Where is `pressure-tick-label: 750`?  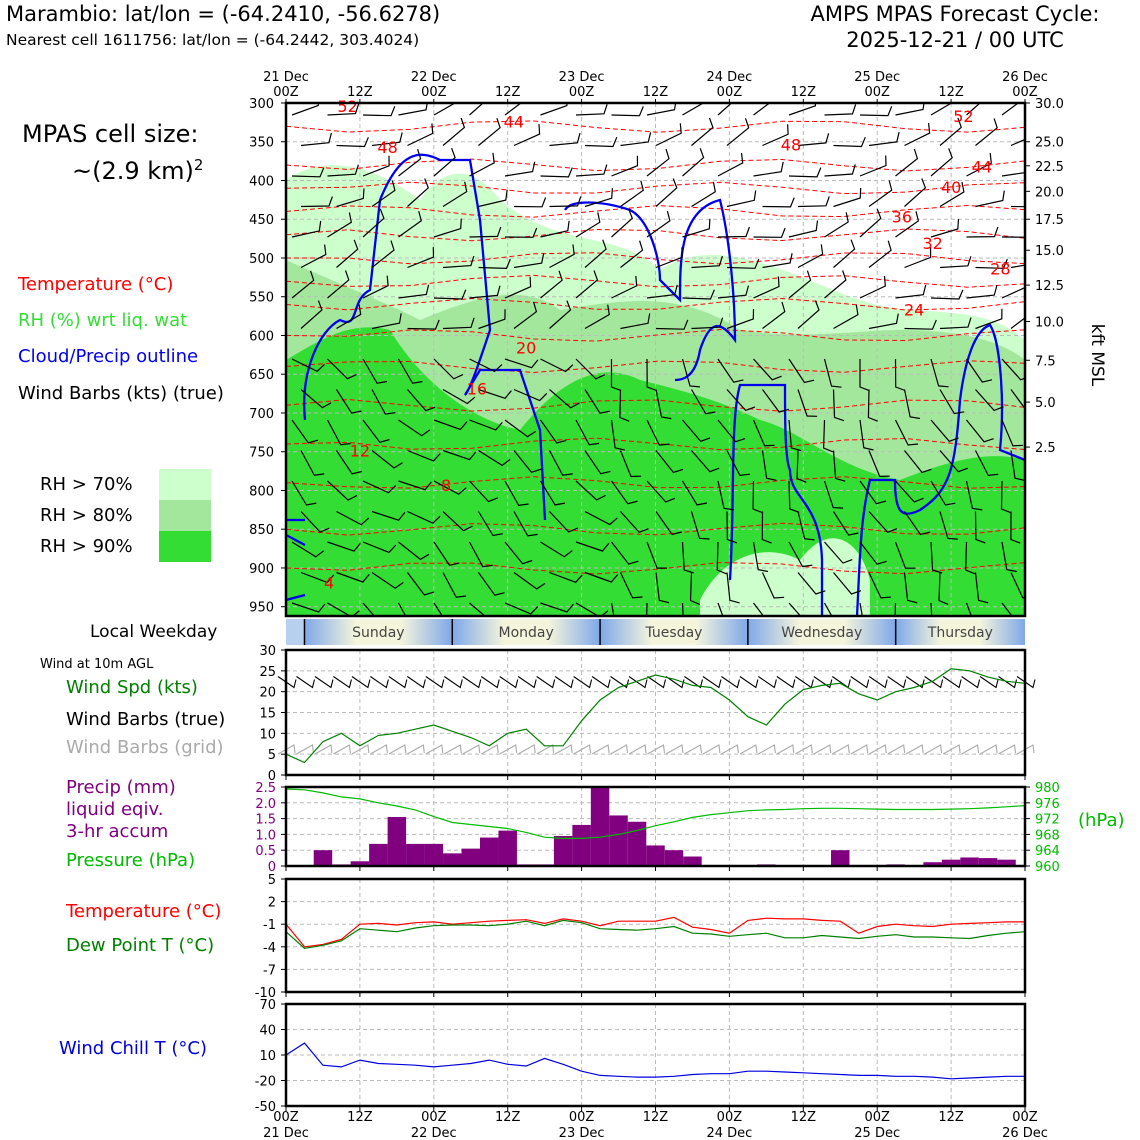 pressure-tick-label: 750 is located at coordinates (261, 453).